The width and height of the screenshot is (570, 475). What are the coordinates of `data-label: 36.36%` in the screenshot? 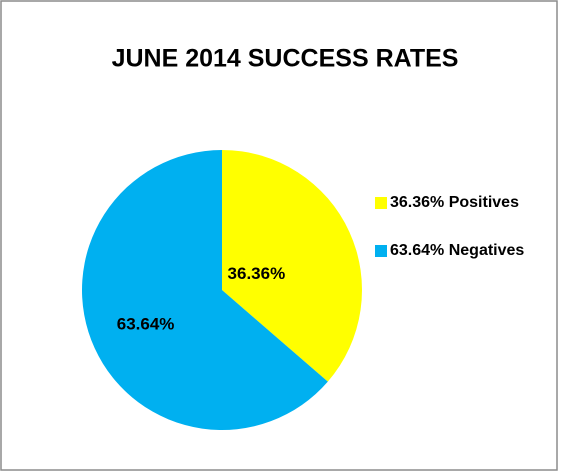 It's located at (257, 273).